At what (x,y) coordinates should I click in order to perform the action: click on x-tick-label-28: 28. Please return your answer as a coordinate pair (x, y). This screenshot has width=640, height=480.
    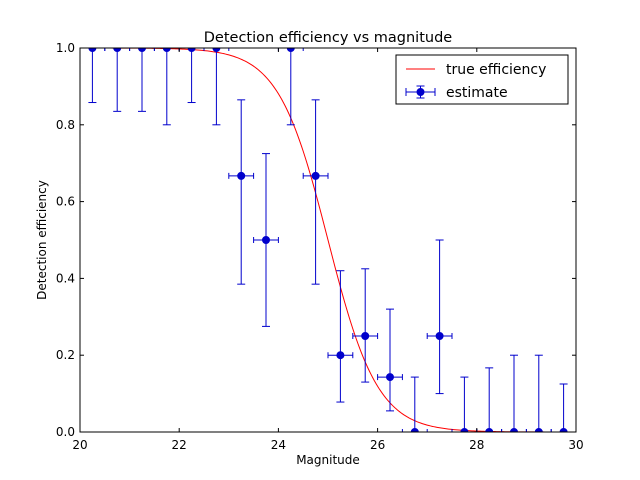
    Looking at the image, I should click on (476, 445).